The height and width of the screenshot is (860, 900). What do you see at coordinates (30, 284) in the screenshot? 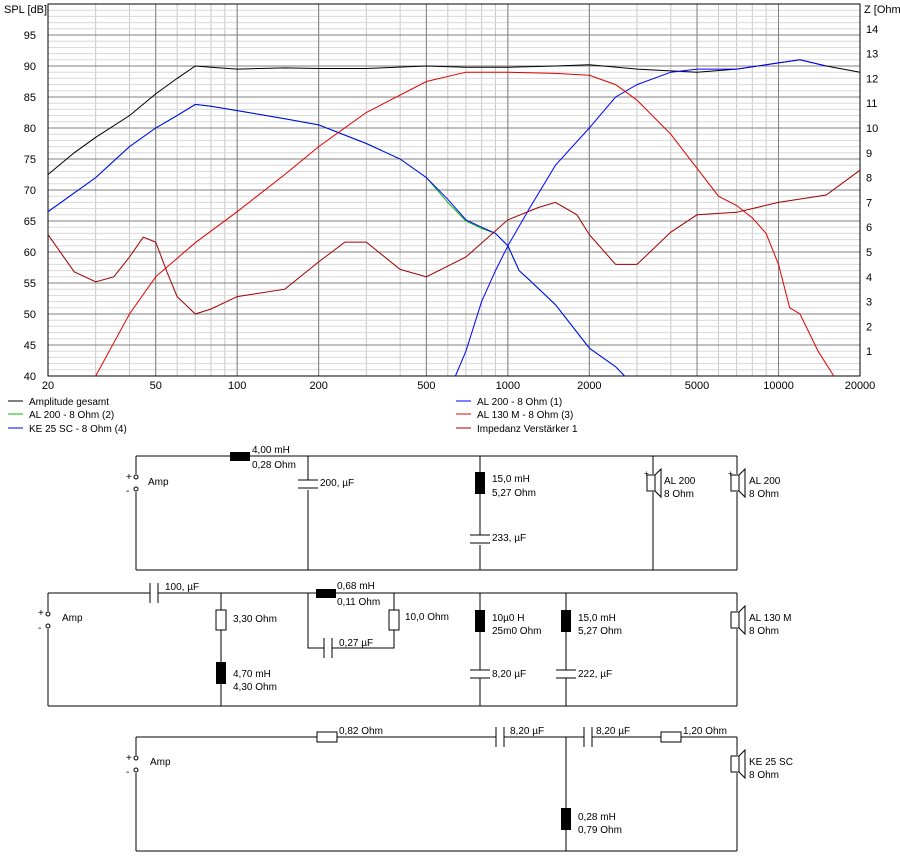
I see `y-left-tick-label: 55` at bounding box center [30, 284].